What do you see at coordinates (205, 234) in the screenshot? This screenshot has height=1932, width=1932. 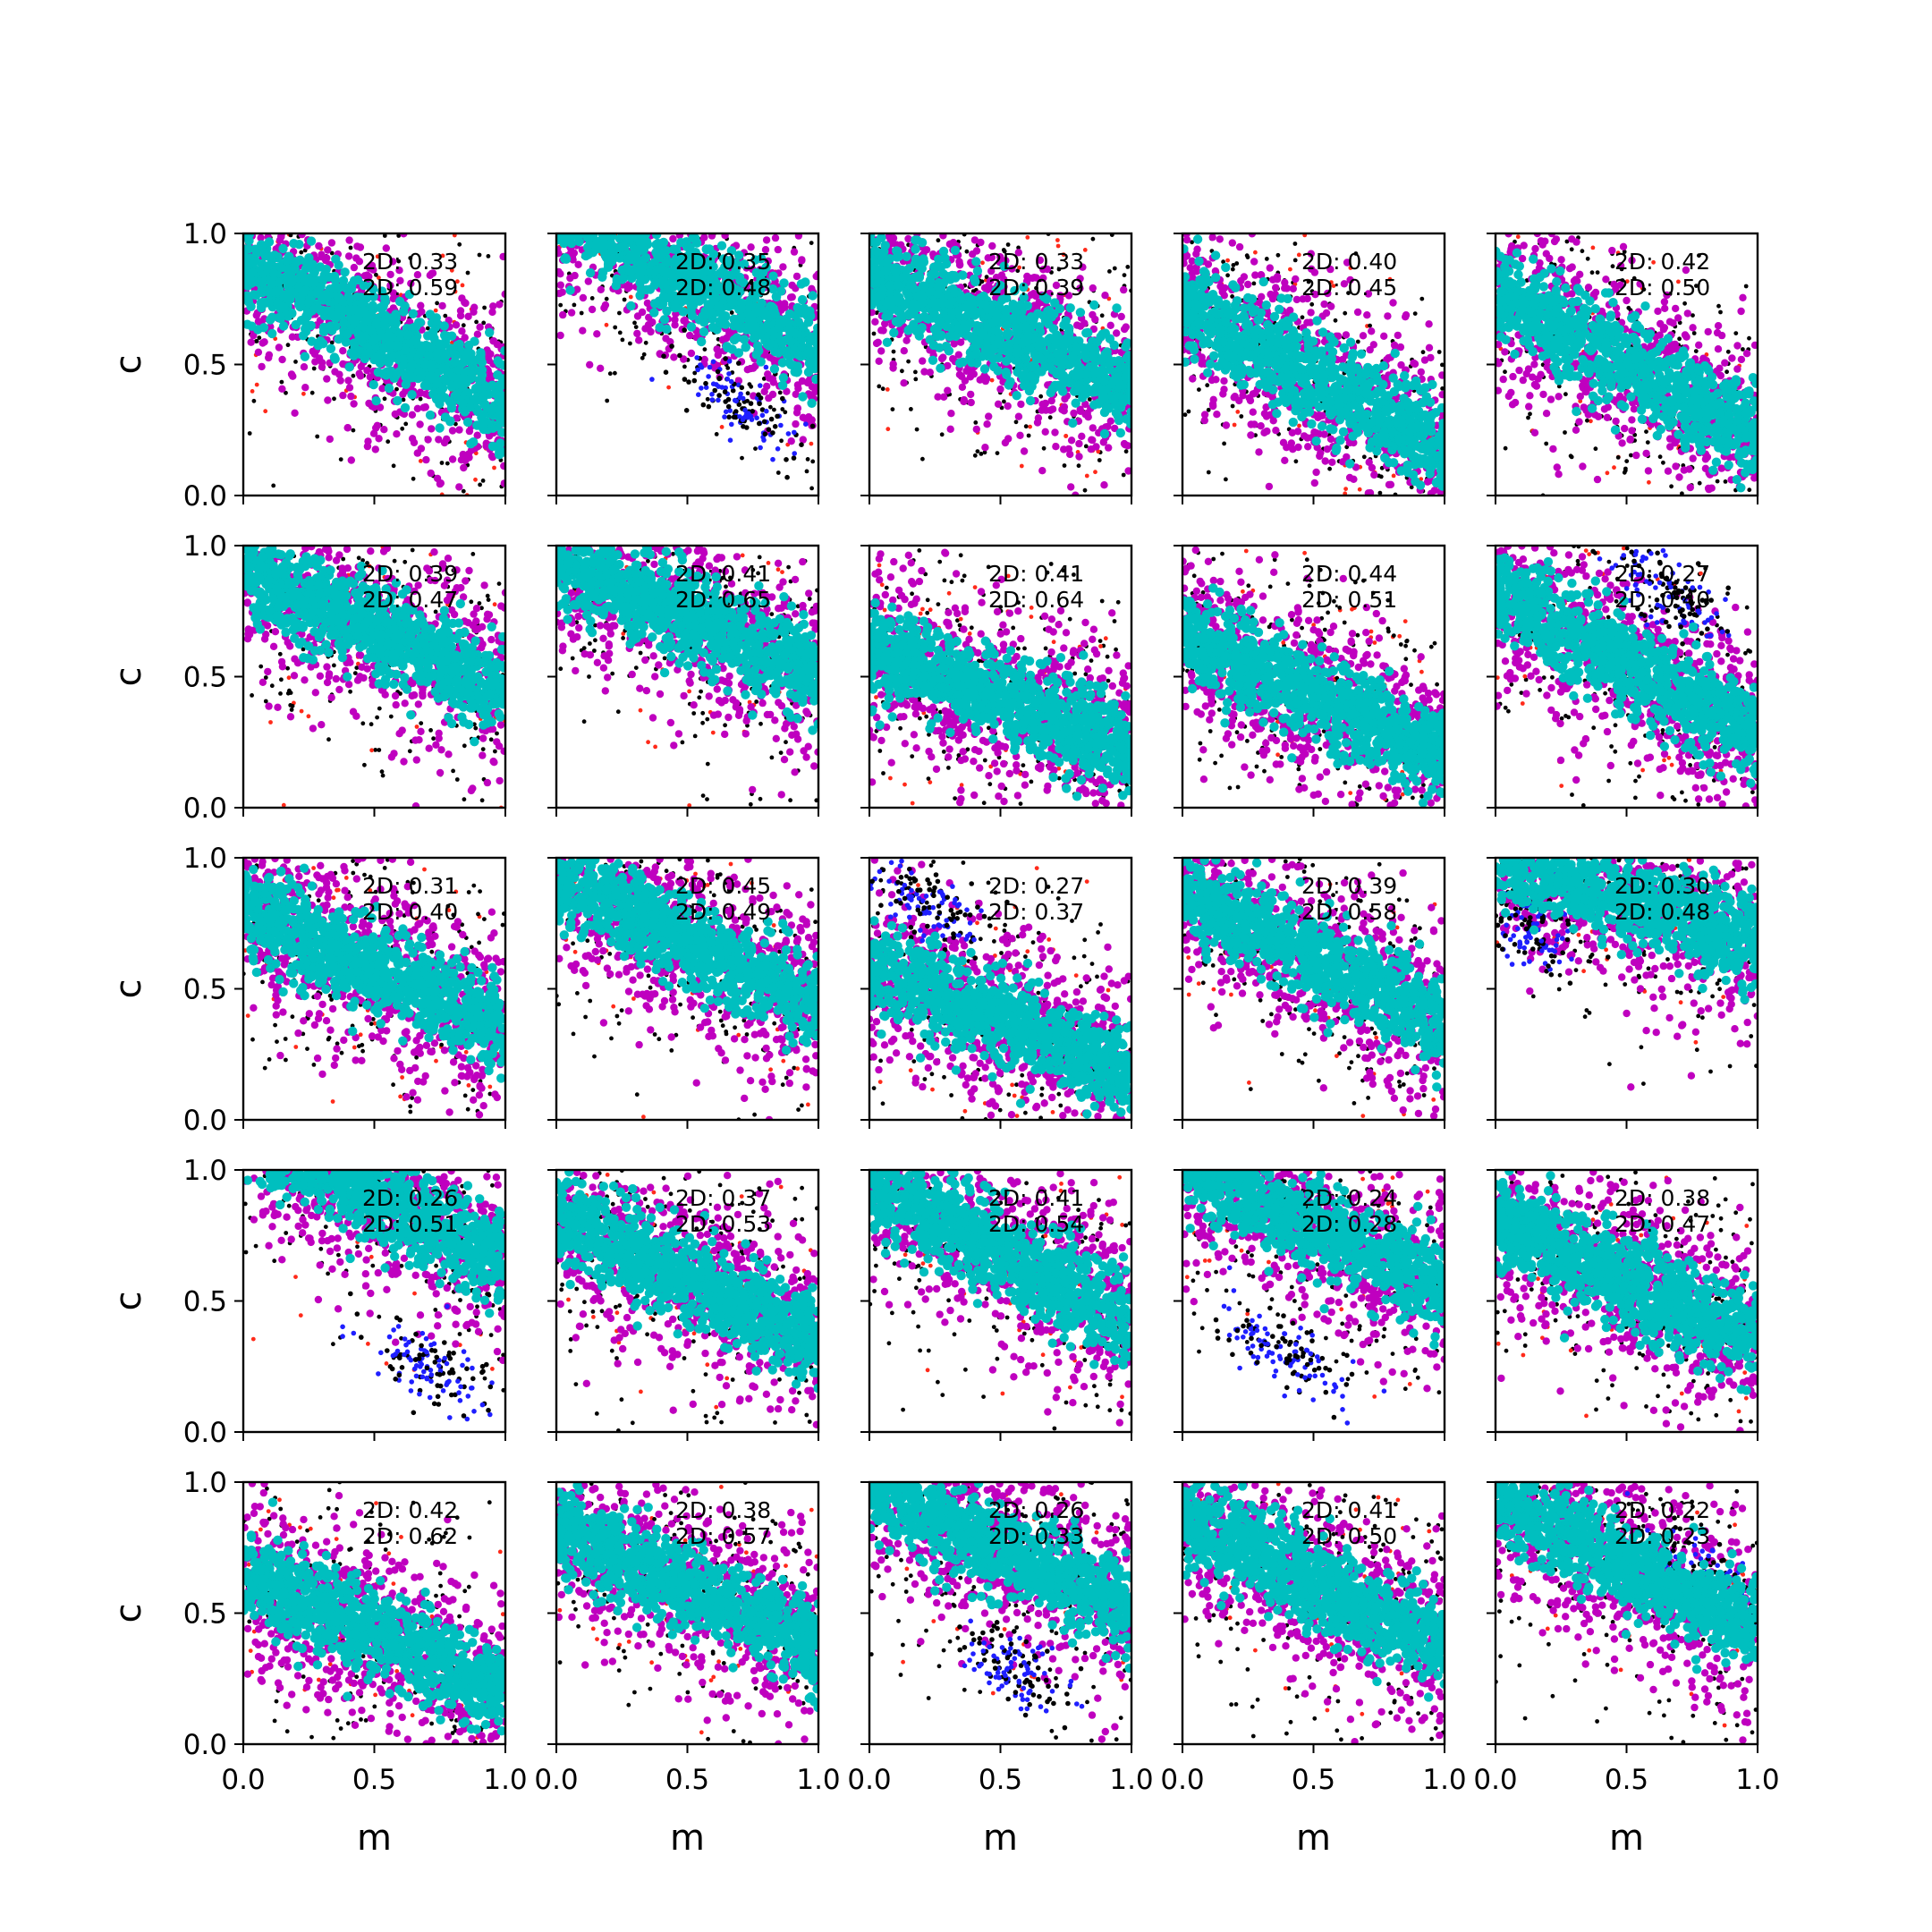 I see `y-tick-label: 1.0` at bounding box center [205, 234].